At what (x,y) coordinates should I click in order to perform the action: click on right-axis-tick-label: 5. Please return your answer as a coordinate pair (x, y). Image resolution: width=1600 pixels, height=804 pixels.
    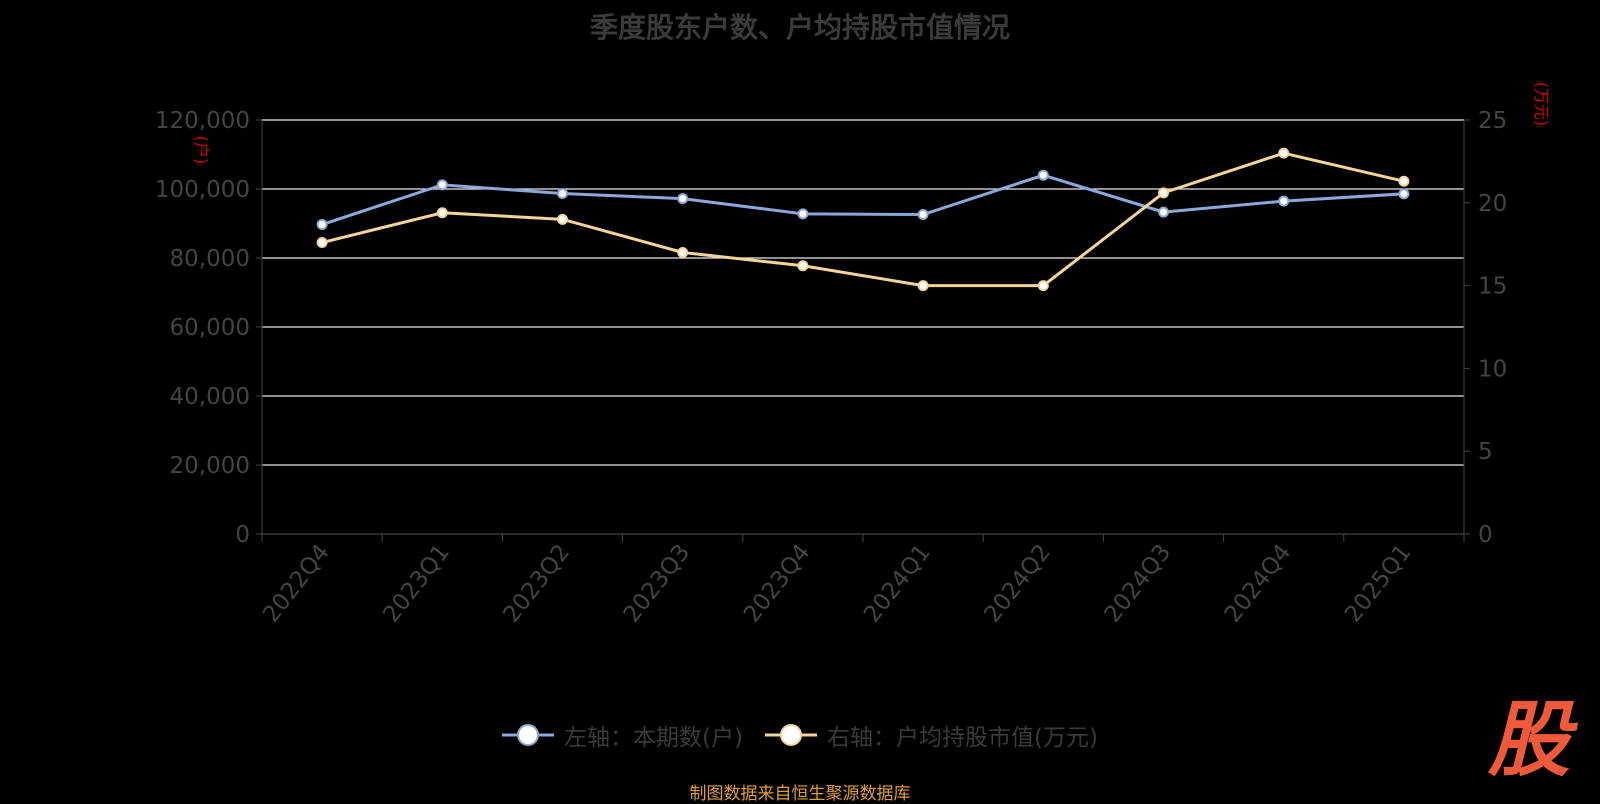
    Looking at the image, I should click on (1485, 452).